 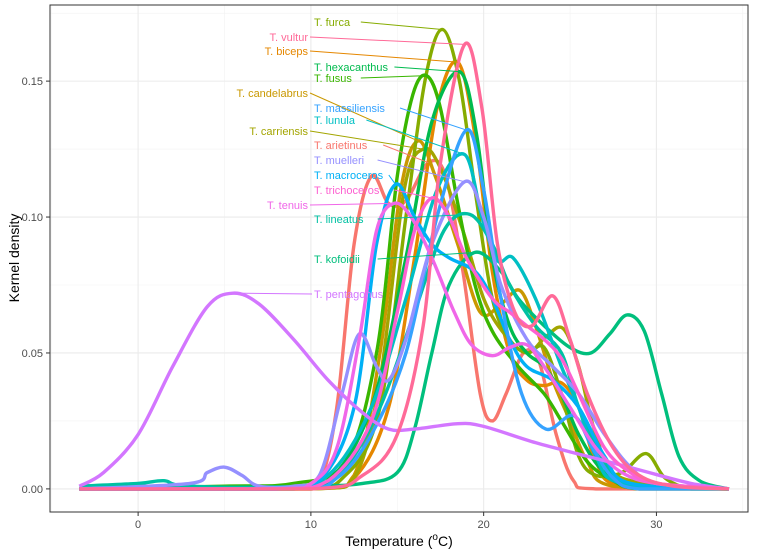 What do you see at coordinates (335, 121) in the screenshot?
I see `series-label-lunula: T. lunula` at bounding box center [335, 121].